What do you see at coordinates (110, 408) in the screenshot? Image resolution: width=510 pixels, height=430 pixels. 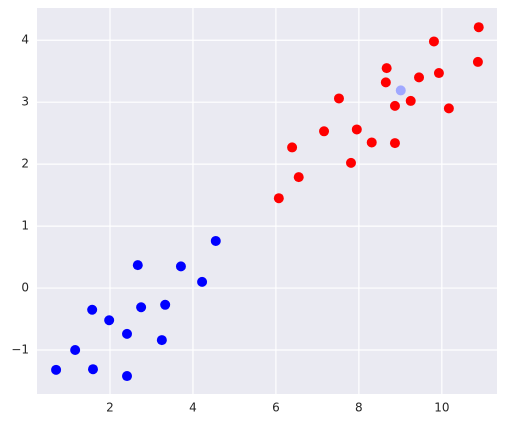 I see `x-tick-label: 2` at bounding box center [110, 408].